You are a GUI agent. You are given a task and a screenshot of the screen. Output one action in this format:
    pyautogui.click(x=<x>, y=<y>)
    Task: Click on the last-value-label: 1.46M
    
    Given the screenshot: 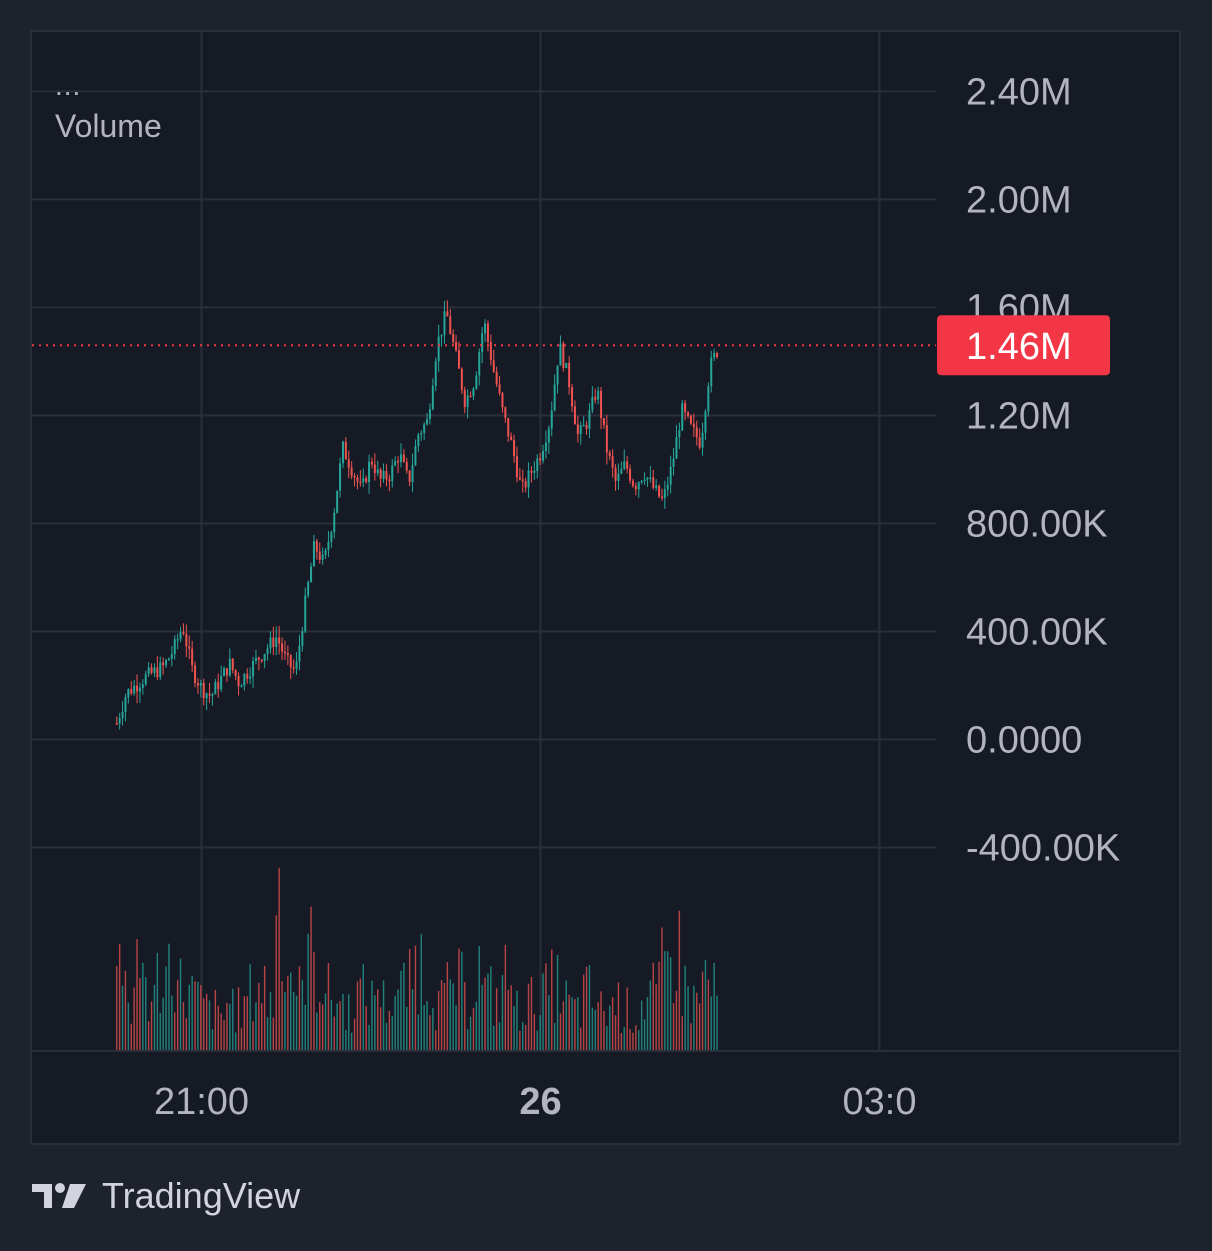 What is the action you would take?
    pyautogui.click(x=1019, y=347)
    